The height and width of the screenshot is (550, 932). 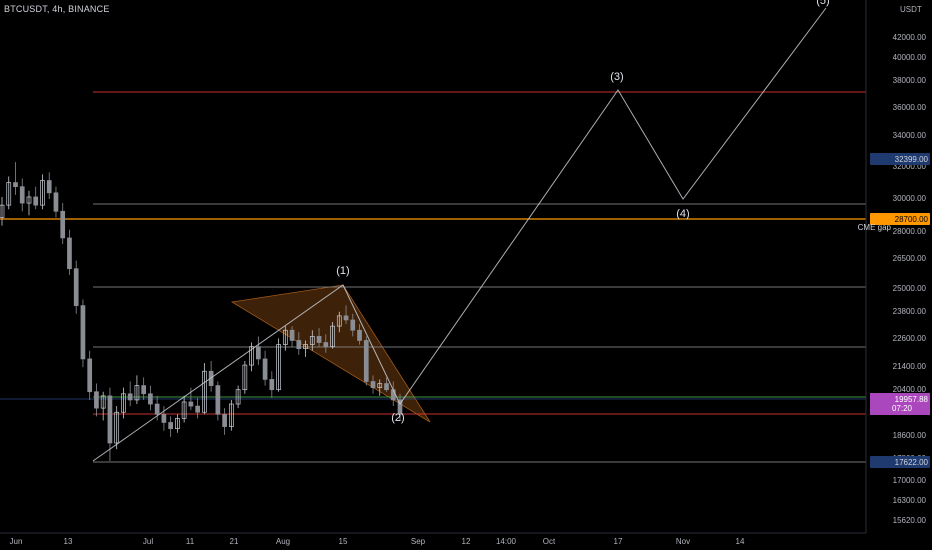 What do you see at coordinates (910, 520) in the screenshot?
I see `price-tick-label: 15620.00` at bounding box center [910, 520].